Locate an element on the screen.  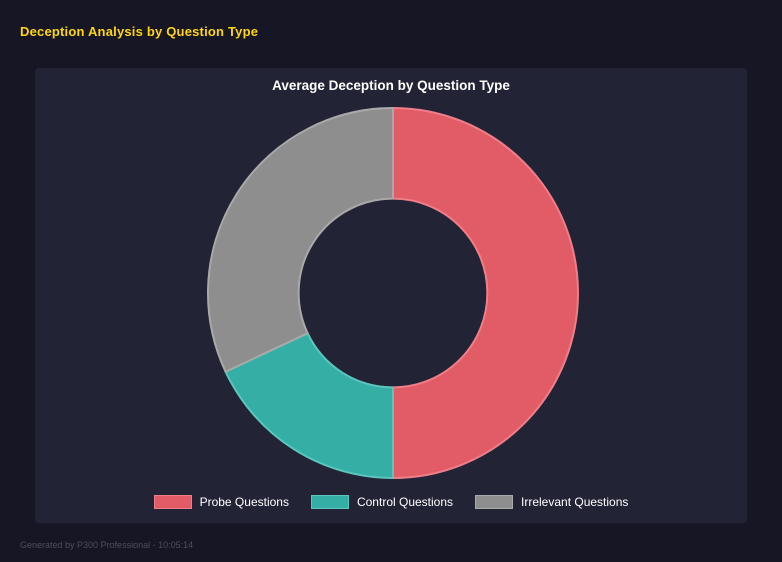
legend-label: Irrelevant Questions is located at coordinates (575, 502).